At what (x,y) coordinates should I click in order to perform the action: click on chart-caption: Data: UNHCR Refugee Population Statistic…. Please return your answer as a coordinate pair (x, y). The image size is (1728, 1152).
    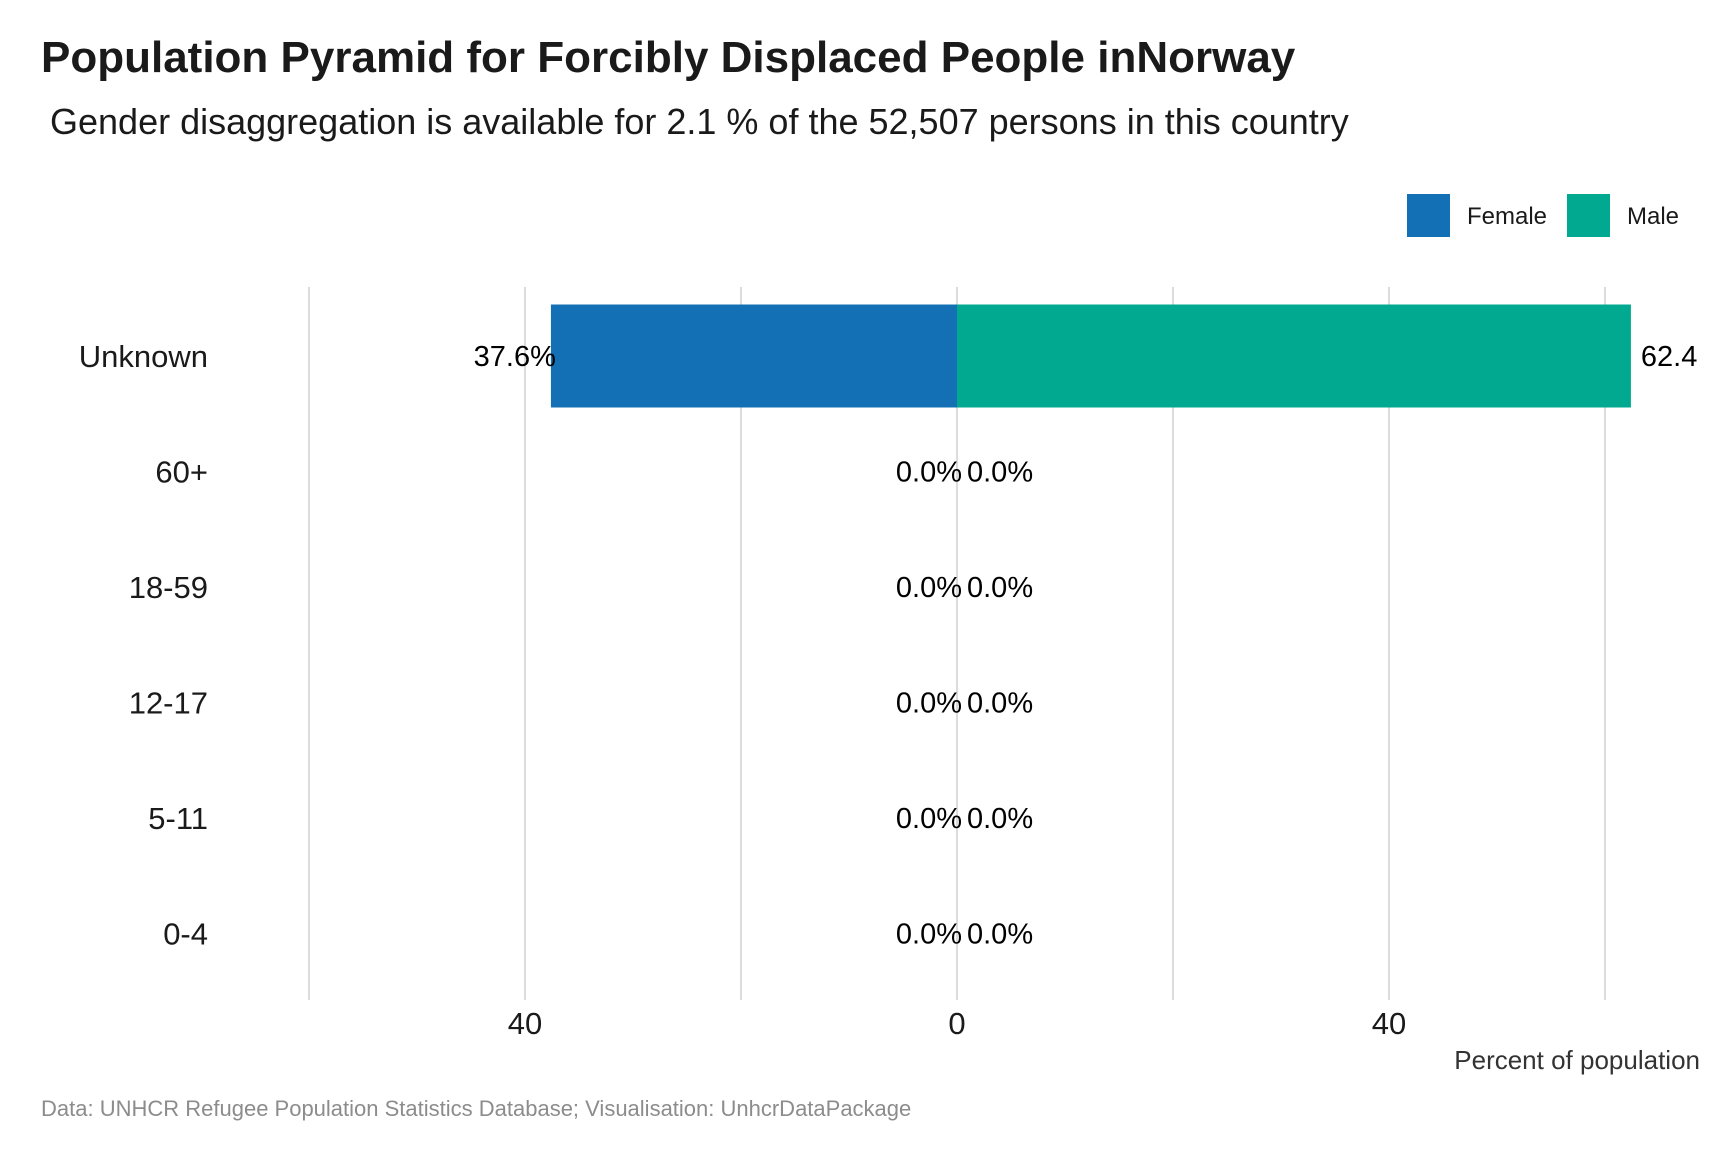
    Looking at the image, I should click on (476, 1108).